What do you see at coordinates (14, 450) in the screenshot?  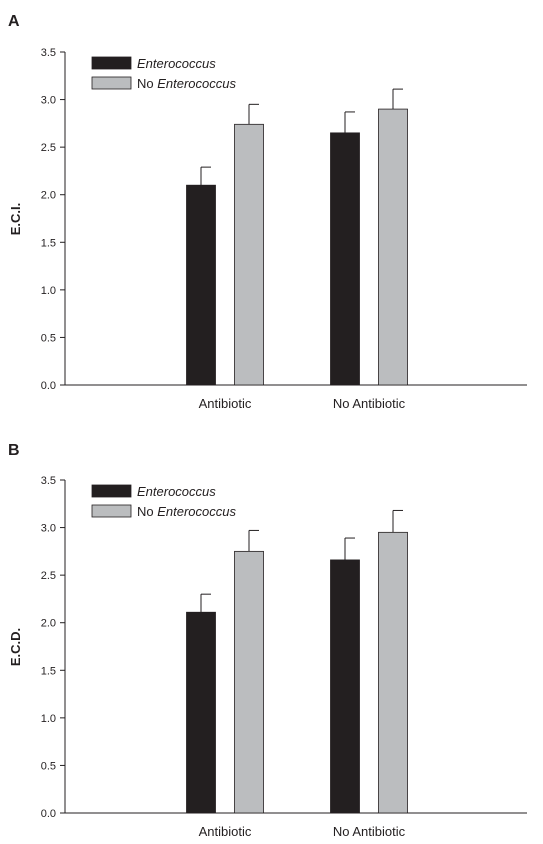 I see `panel-letter: B` at bounding box center [14, 450].